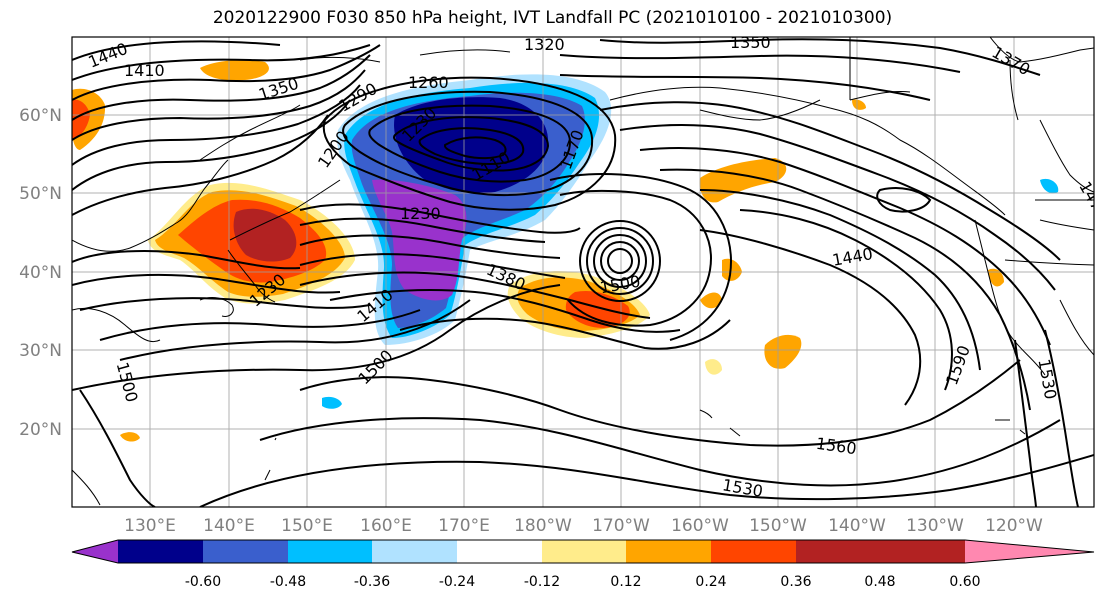  I want to click on colorbar, so click(583, 551).